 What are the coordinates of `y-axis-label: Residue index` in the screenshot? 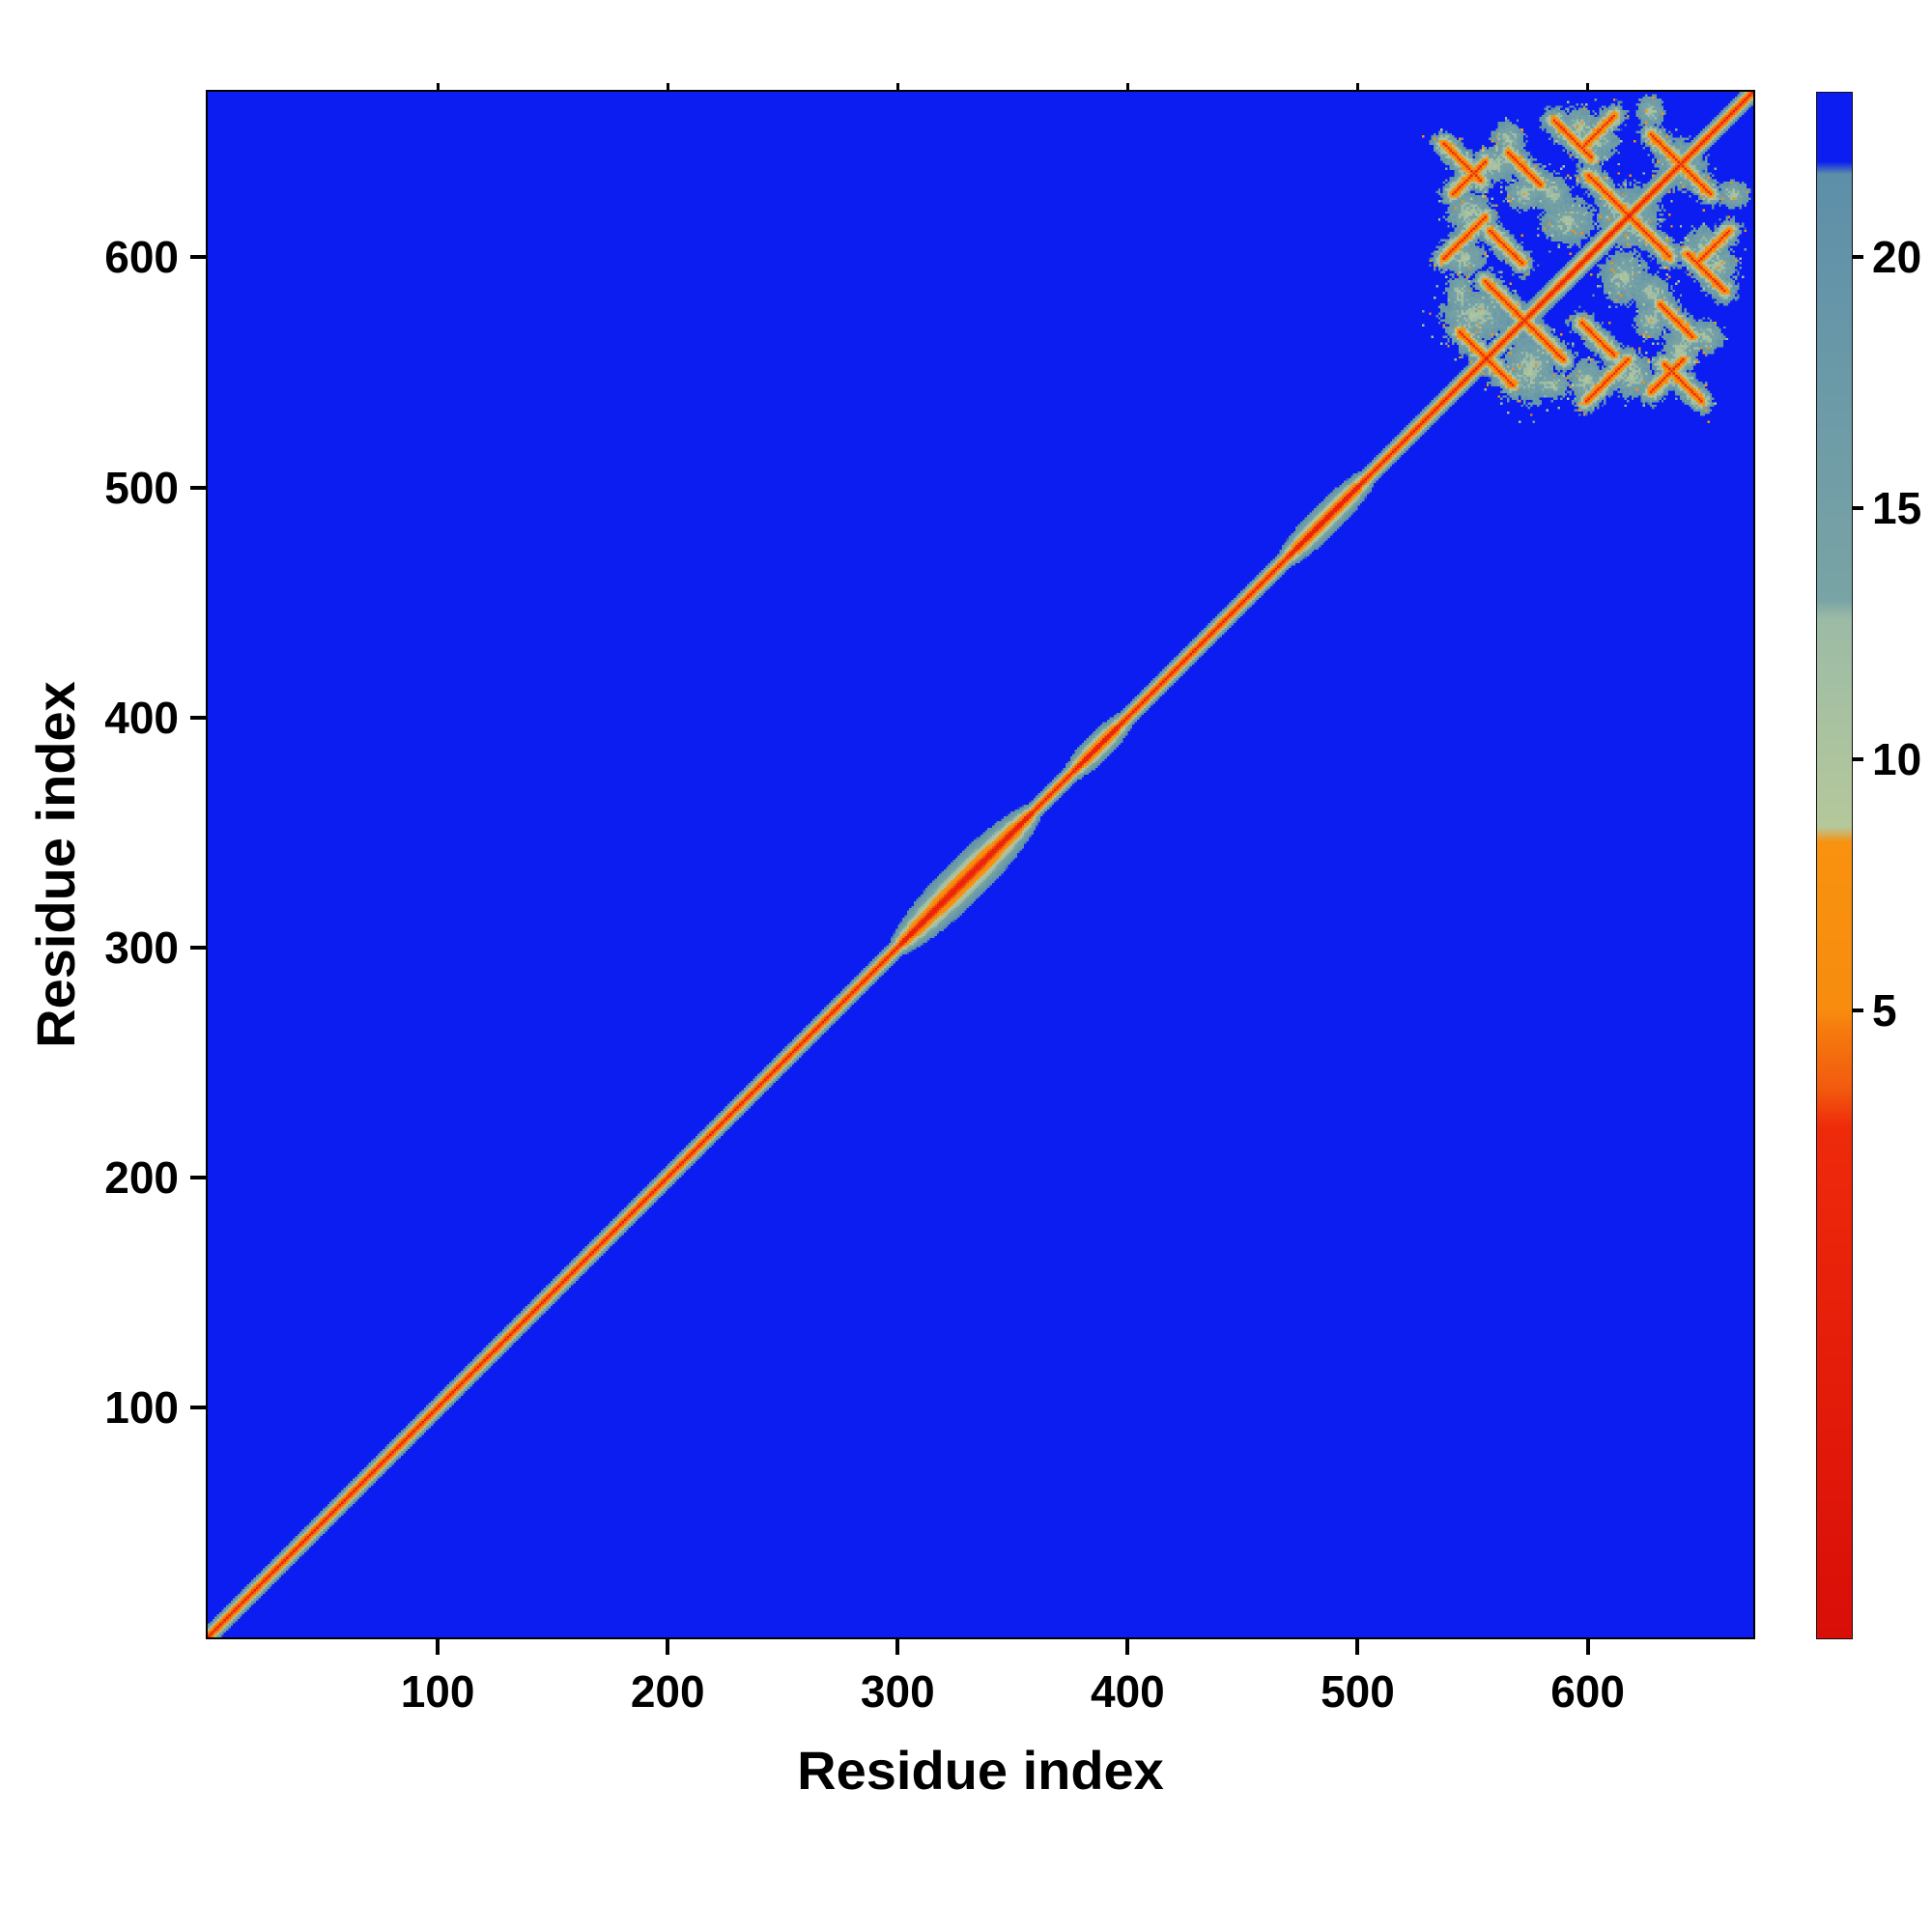 It's located at (55, 864).